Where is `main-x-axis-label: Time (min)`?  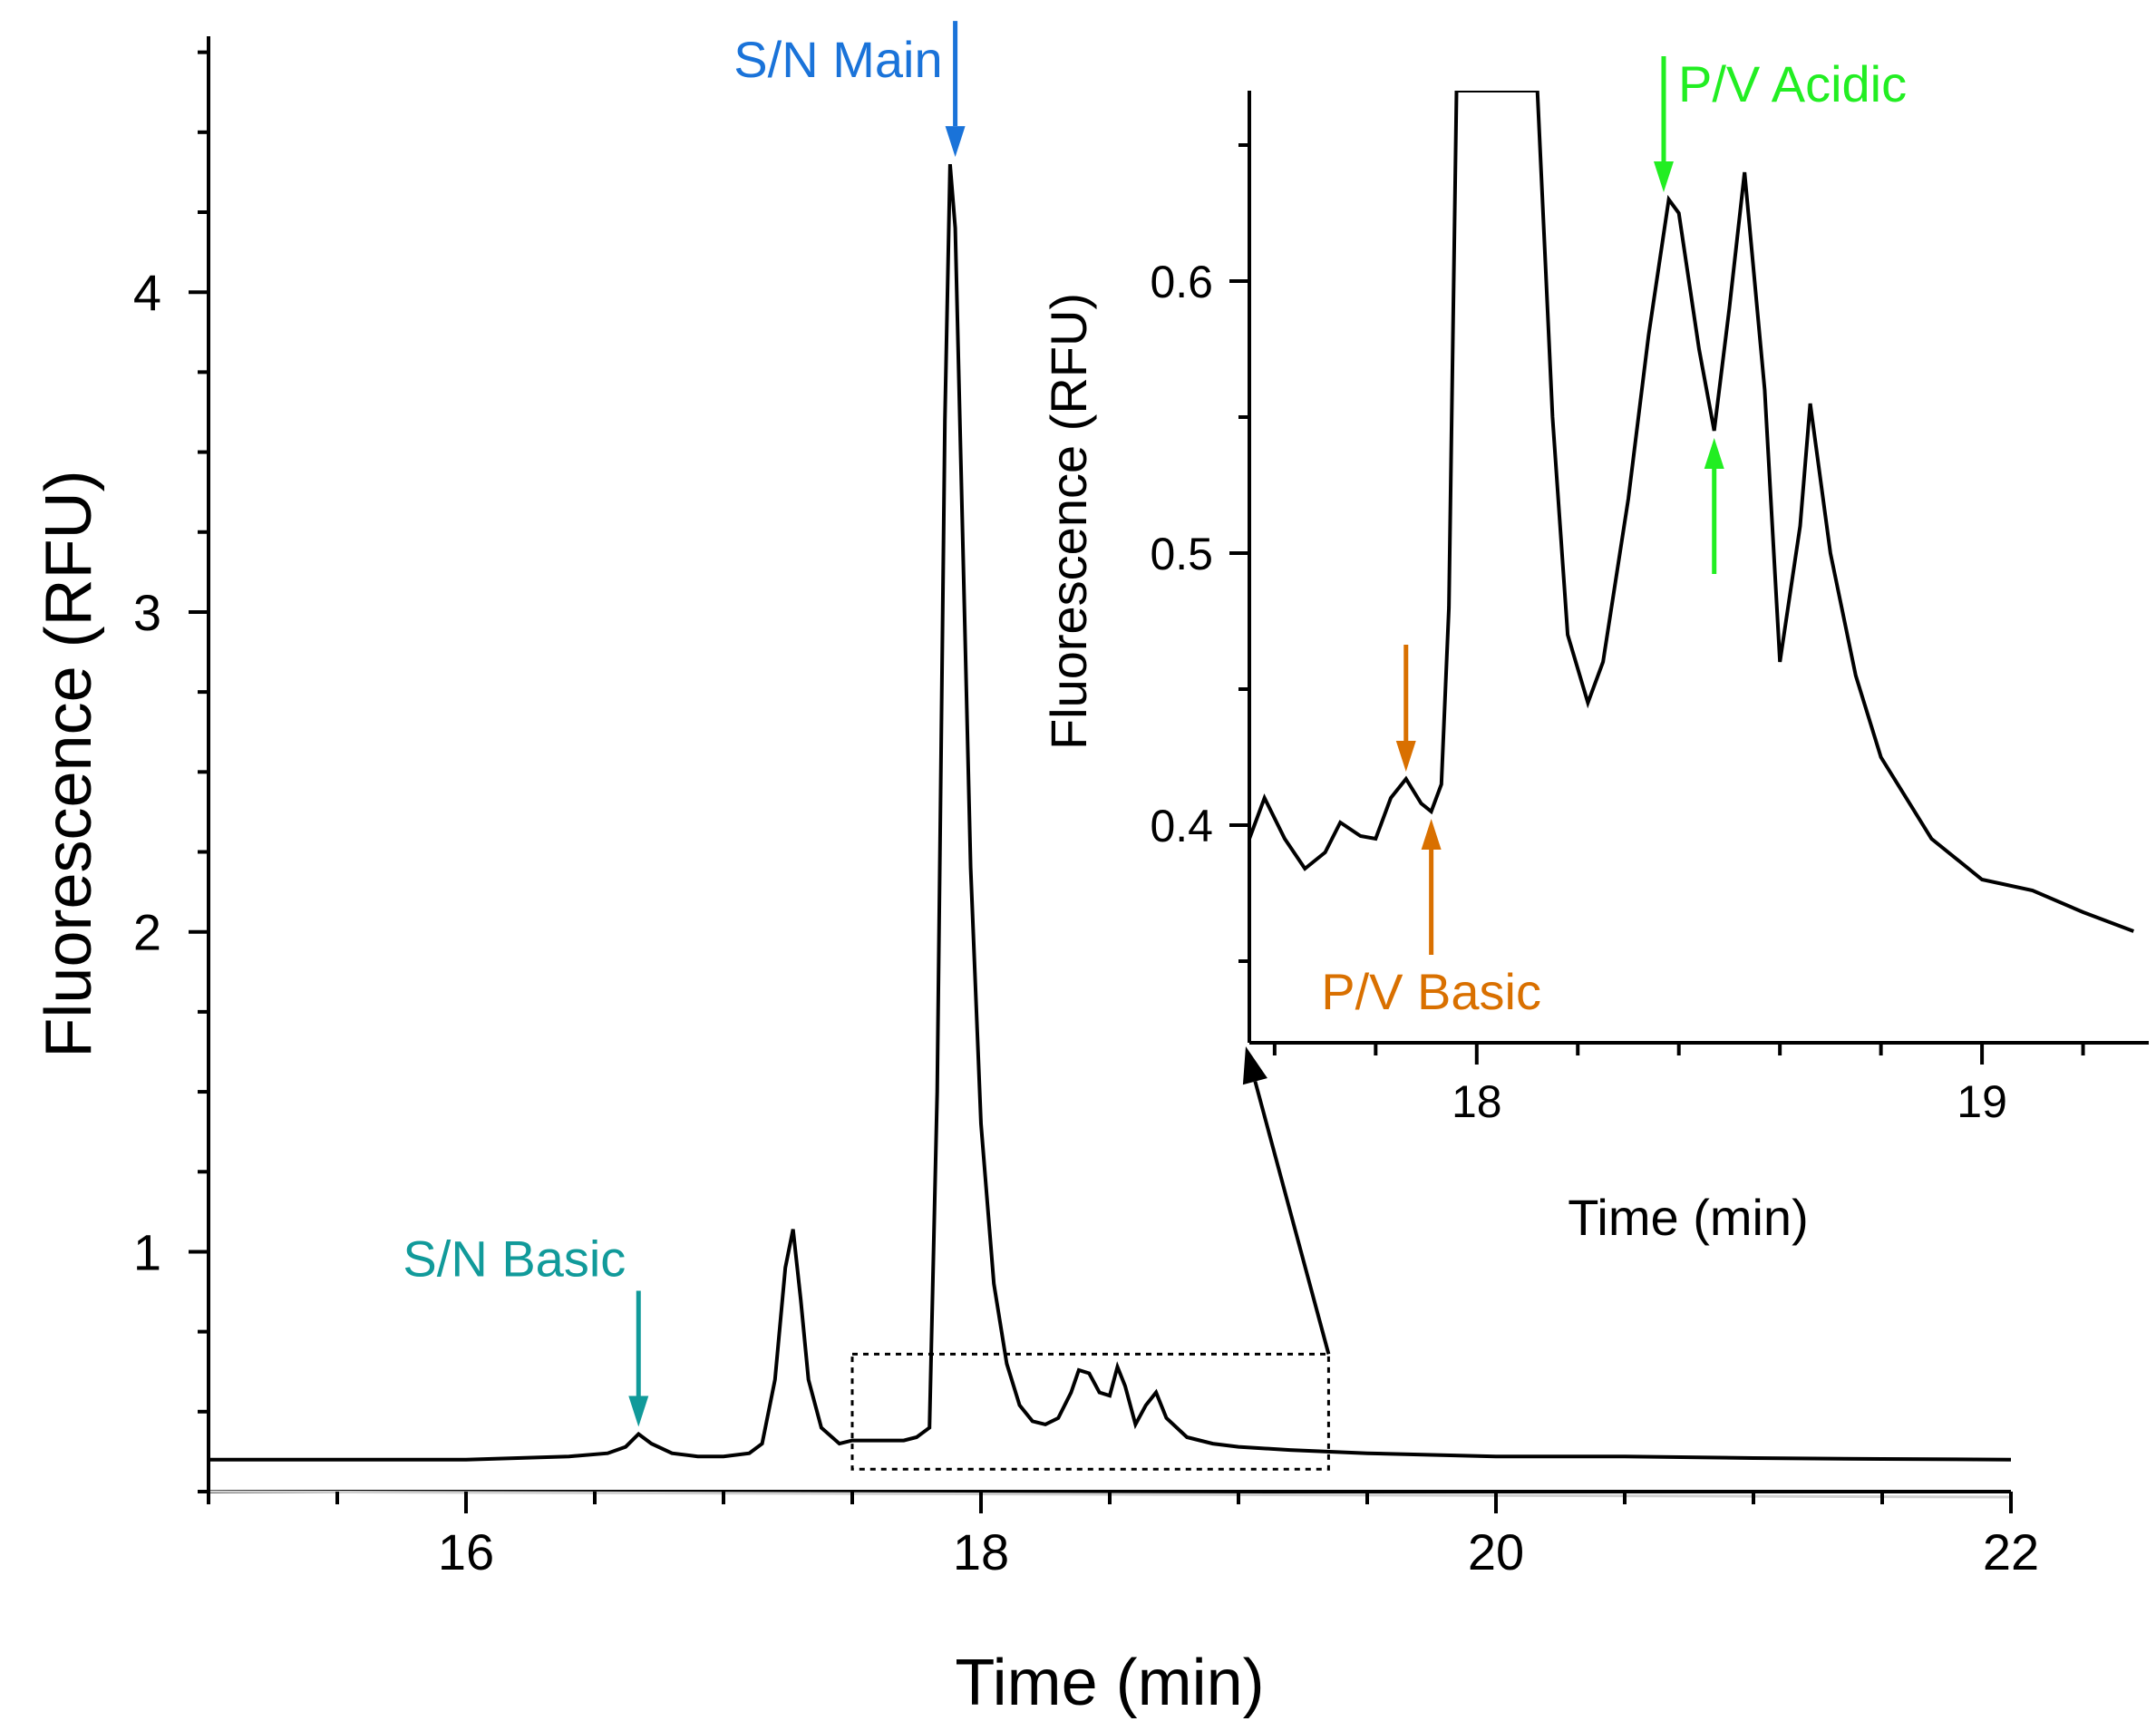 main-x-axis-label: Time (min) is located at coordinates (1109, 1683).